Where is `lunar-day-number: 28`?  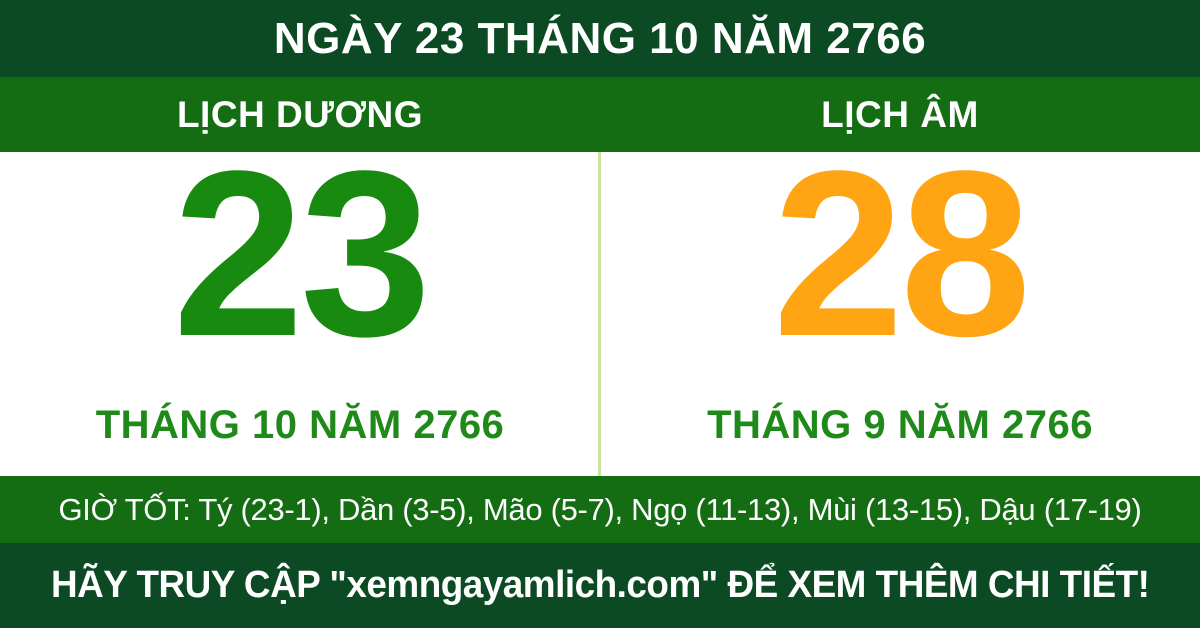
lunar-day-number: 28 is located at coordinates (902, 254).